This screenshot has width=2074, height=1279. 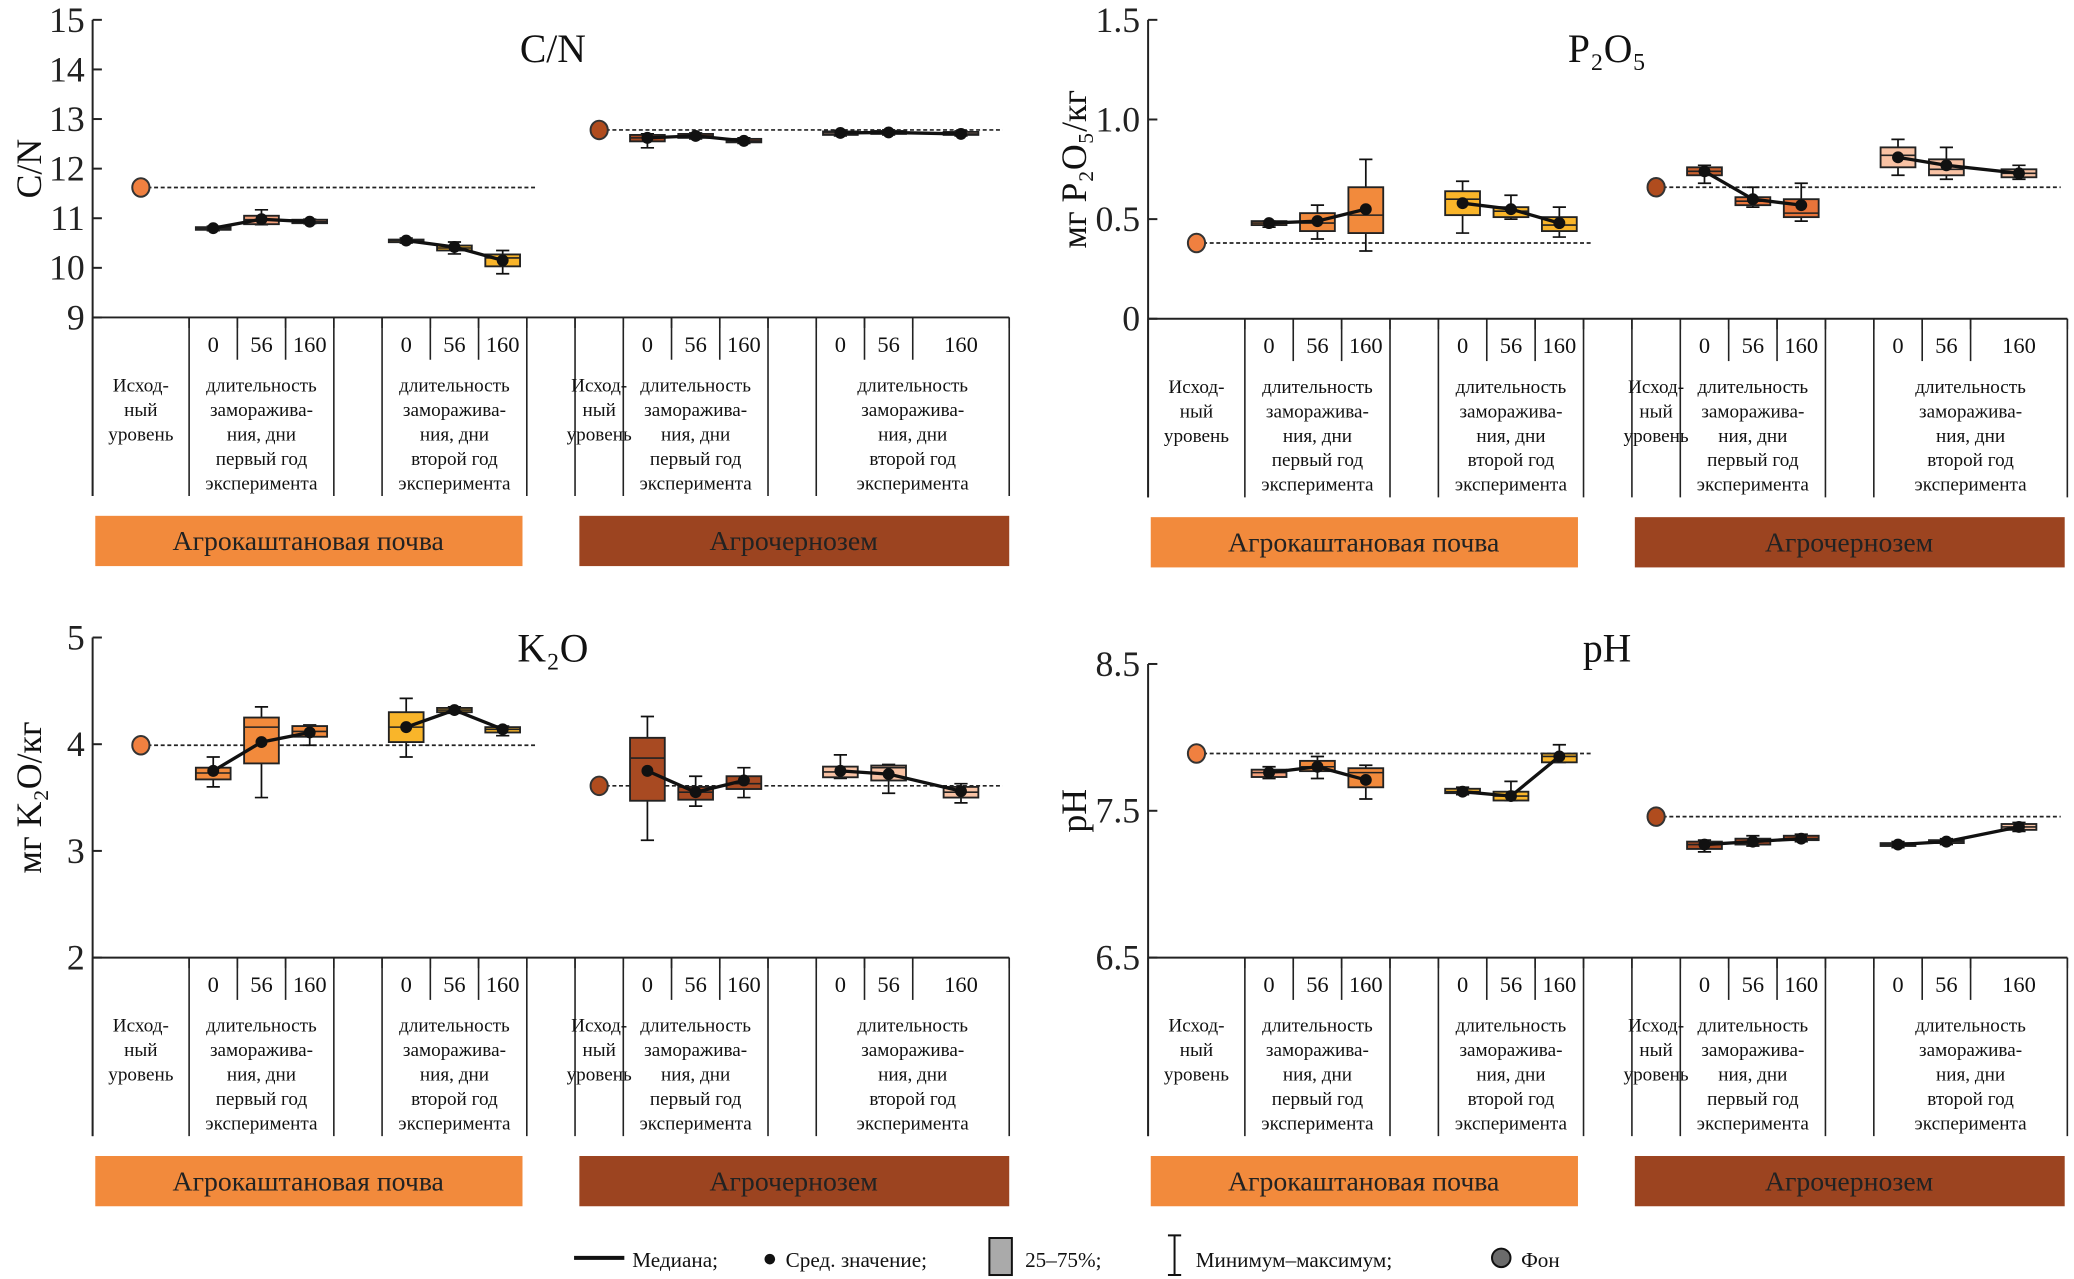 I want to click on soil-banner-chern-label: Агрочернозем, so click(x=794, y=541).